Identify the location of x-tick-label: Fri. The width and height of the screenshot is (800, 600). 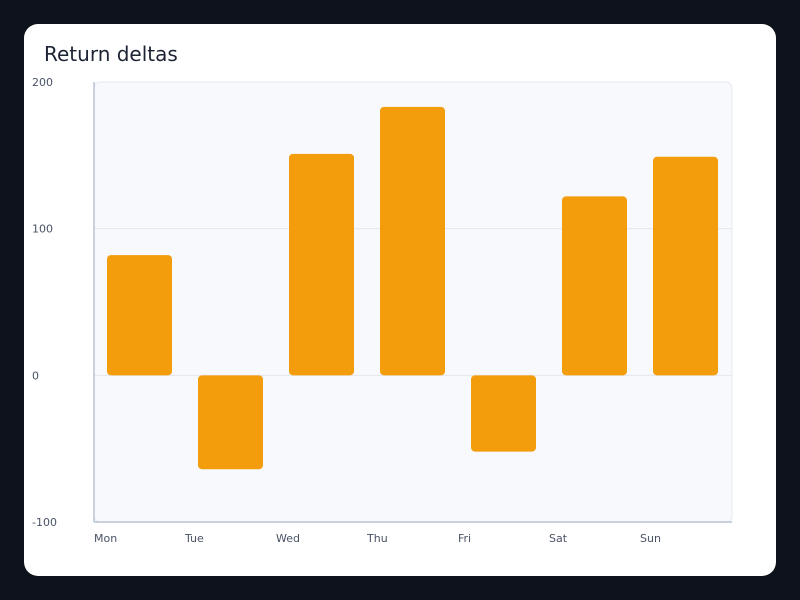
(464, 538).